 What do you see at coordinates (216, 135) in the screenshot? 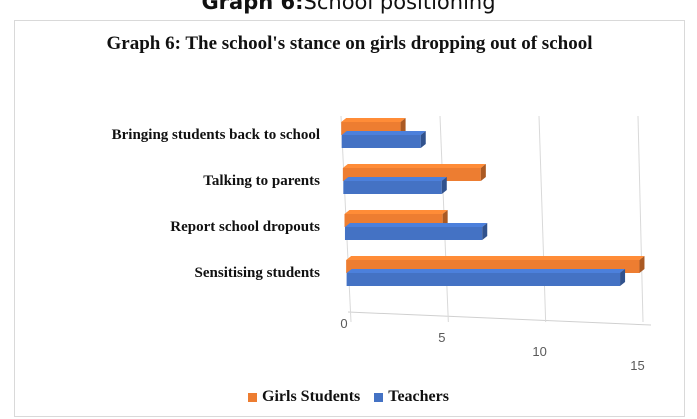
I see `y-tick-label: Bringing students back to school` at bounding box center [216, 135].